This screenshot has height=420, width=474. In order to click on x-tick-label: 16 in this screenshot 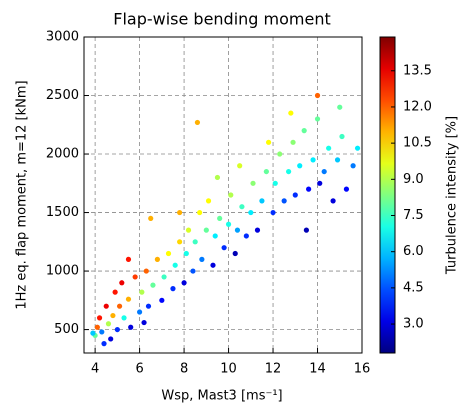, I will do `click(362, 369)`.